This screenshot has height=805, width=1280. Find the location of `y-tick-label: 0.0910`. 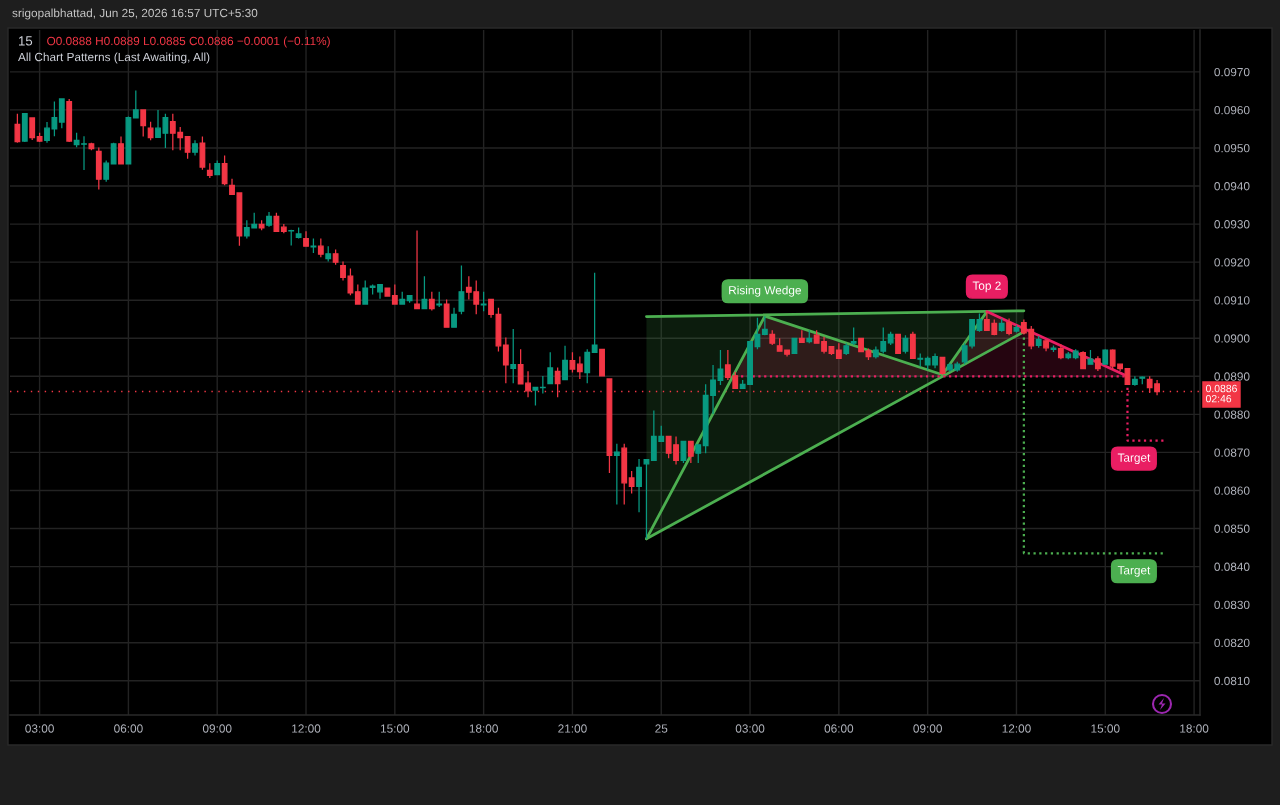

y-tick-label: 0.0910 is located at coordinates (1232, 300).